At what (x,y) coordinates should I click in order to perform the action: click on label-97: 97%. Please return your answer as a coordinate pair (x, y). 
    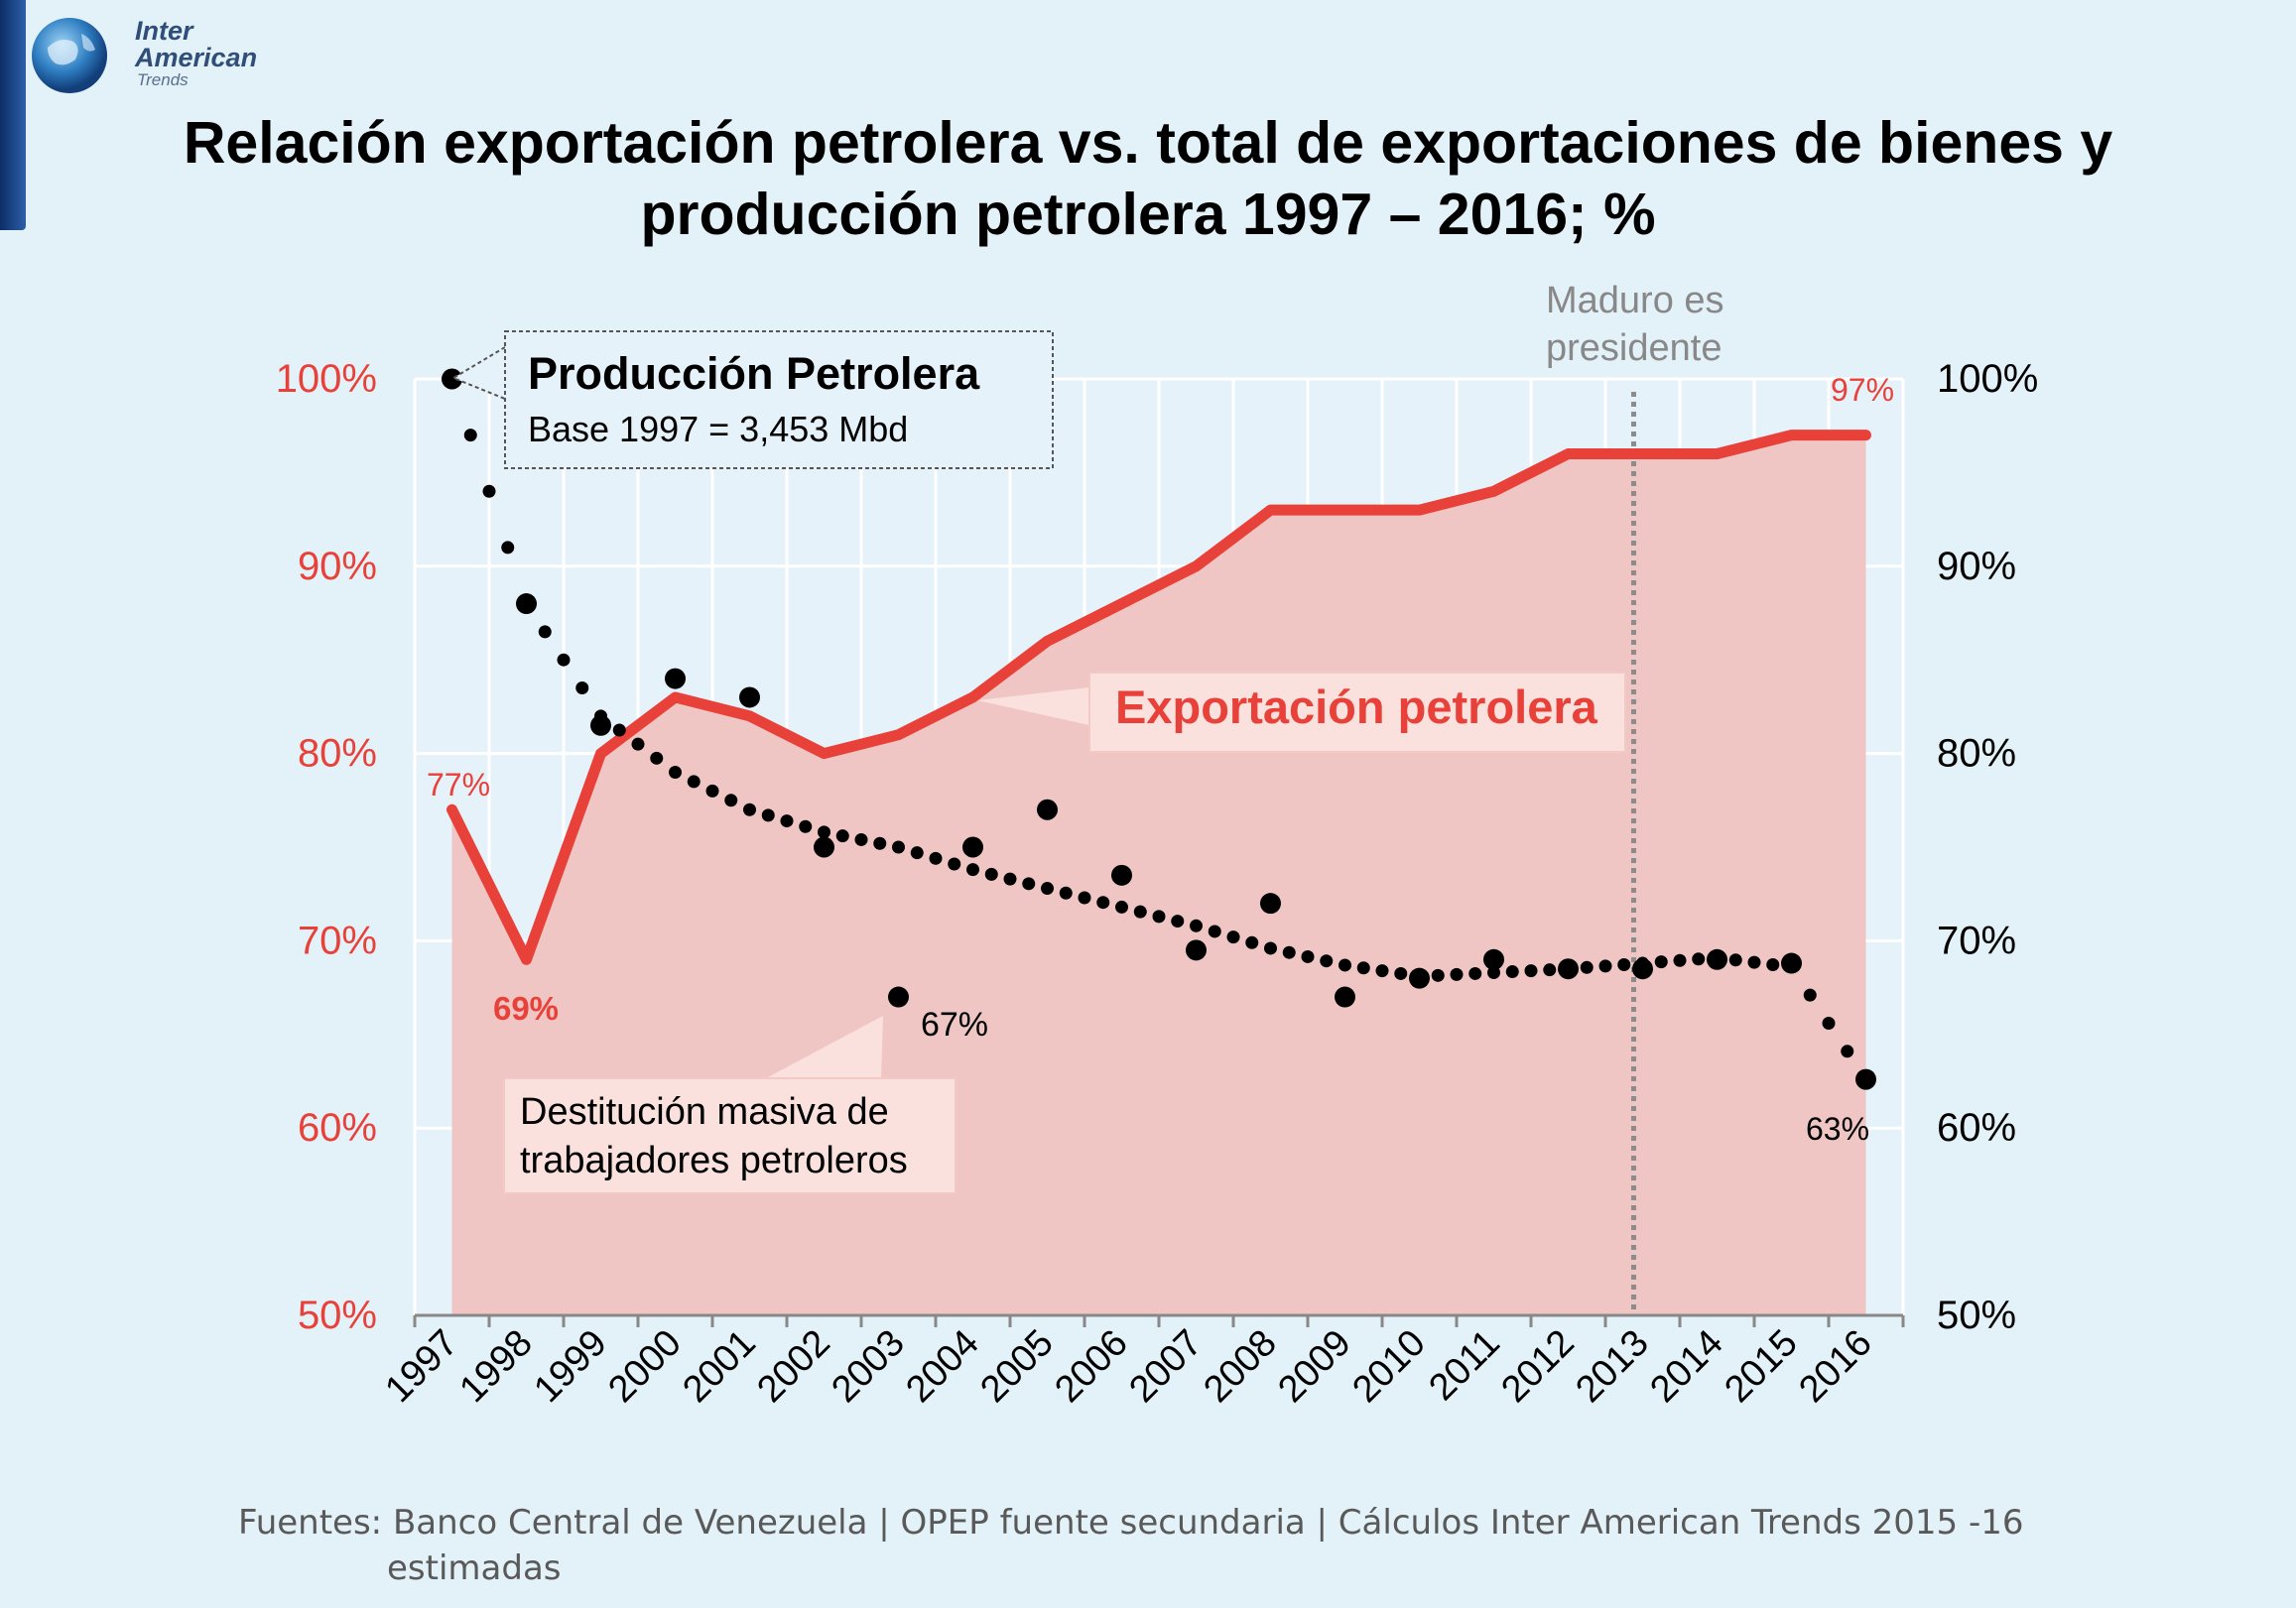
    Looking at the image, I should click on (1863, 390).